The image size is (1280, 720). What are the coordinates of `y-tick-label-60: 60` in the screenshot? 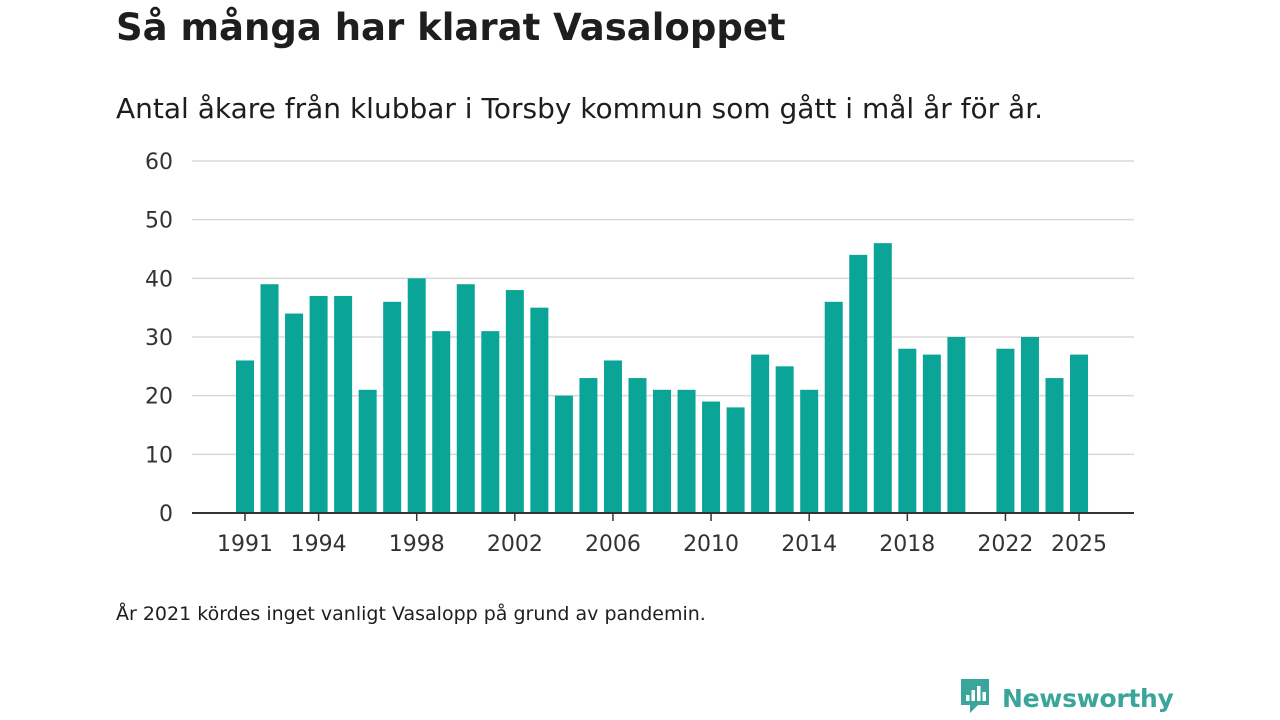 It's located at (159, 162).